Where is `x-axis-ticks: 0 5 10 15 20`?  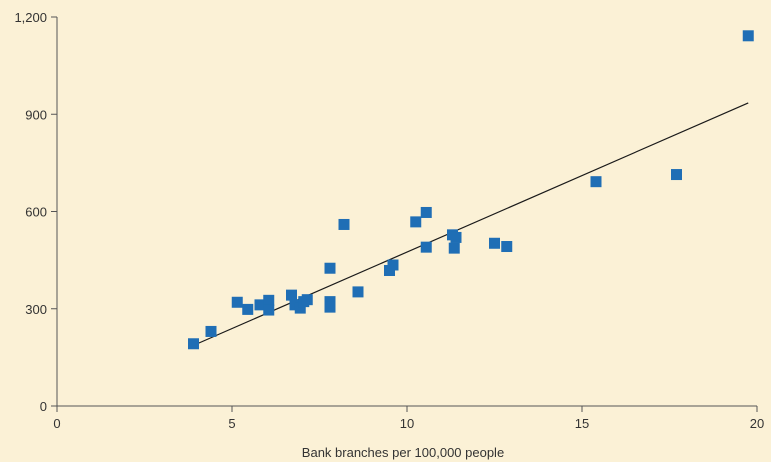
x-axis-ticks: 0 5 10 15 20 is located at coordinates (408, 418).